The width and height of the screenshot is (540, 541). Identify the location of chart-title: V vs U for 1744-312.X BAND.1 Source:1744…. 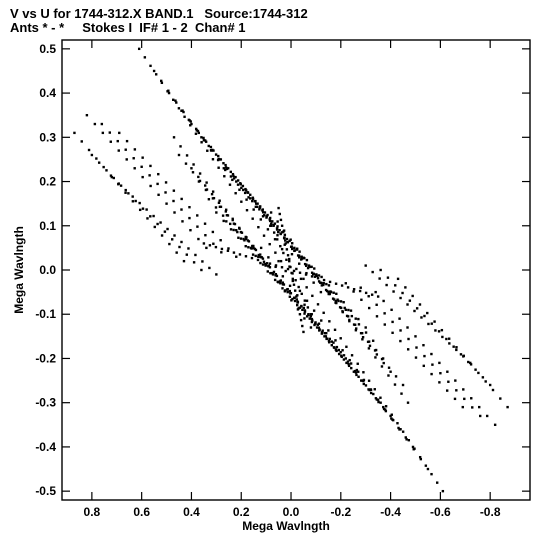
(159, 13).